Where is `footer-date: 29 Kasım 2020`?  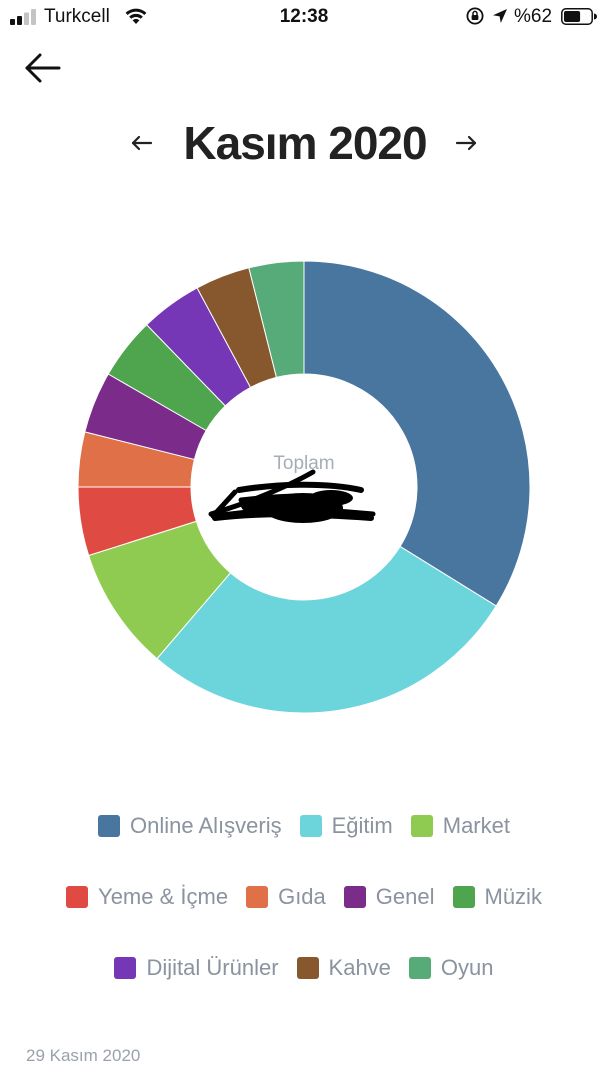
footer-date: 29 Kasım 2020 is located at coordinates (83, 1055).